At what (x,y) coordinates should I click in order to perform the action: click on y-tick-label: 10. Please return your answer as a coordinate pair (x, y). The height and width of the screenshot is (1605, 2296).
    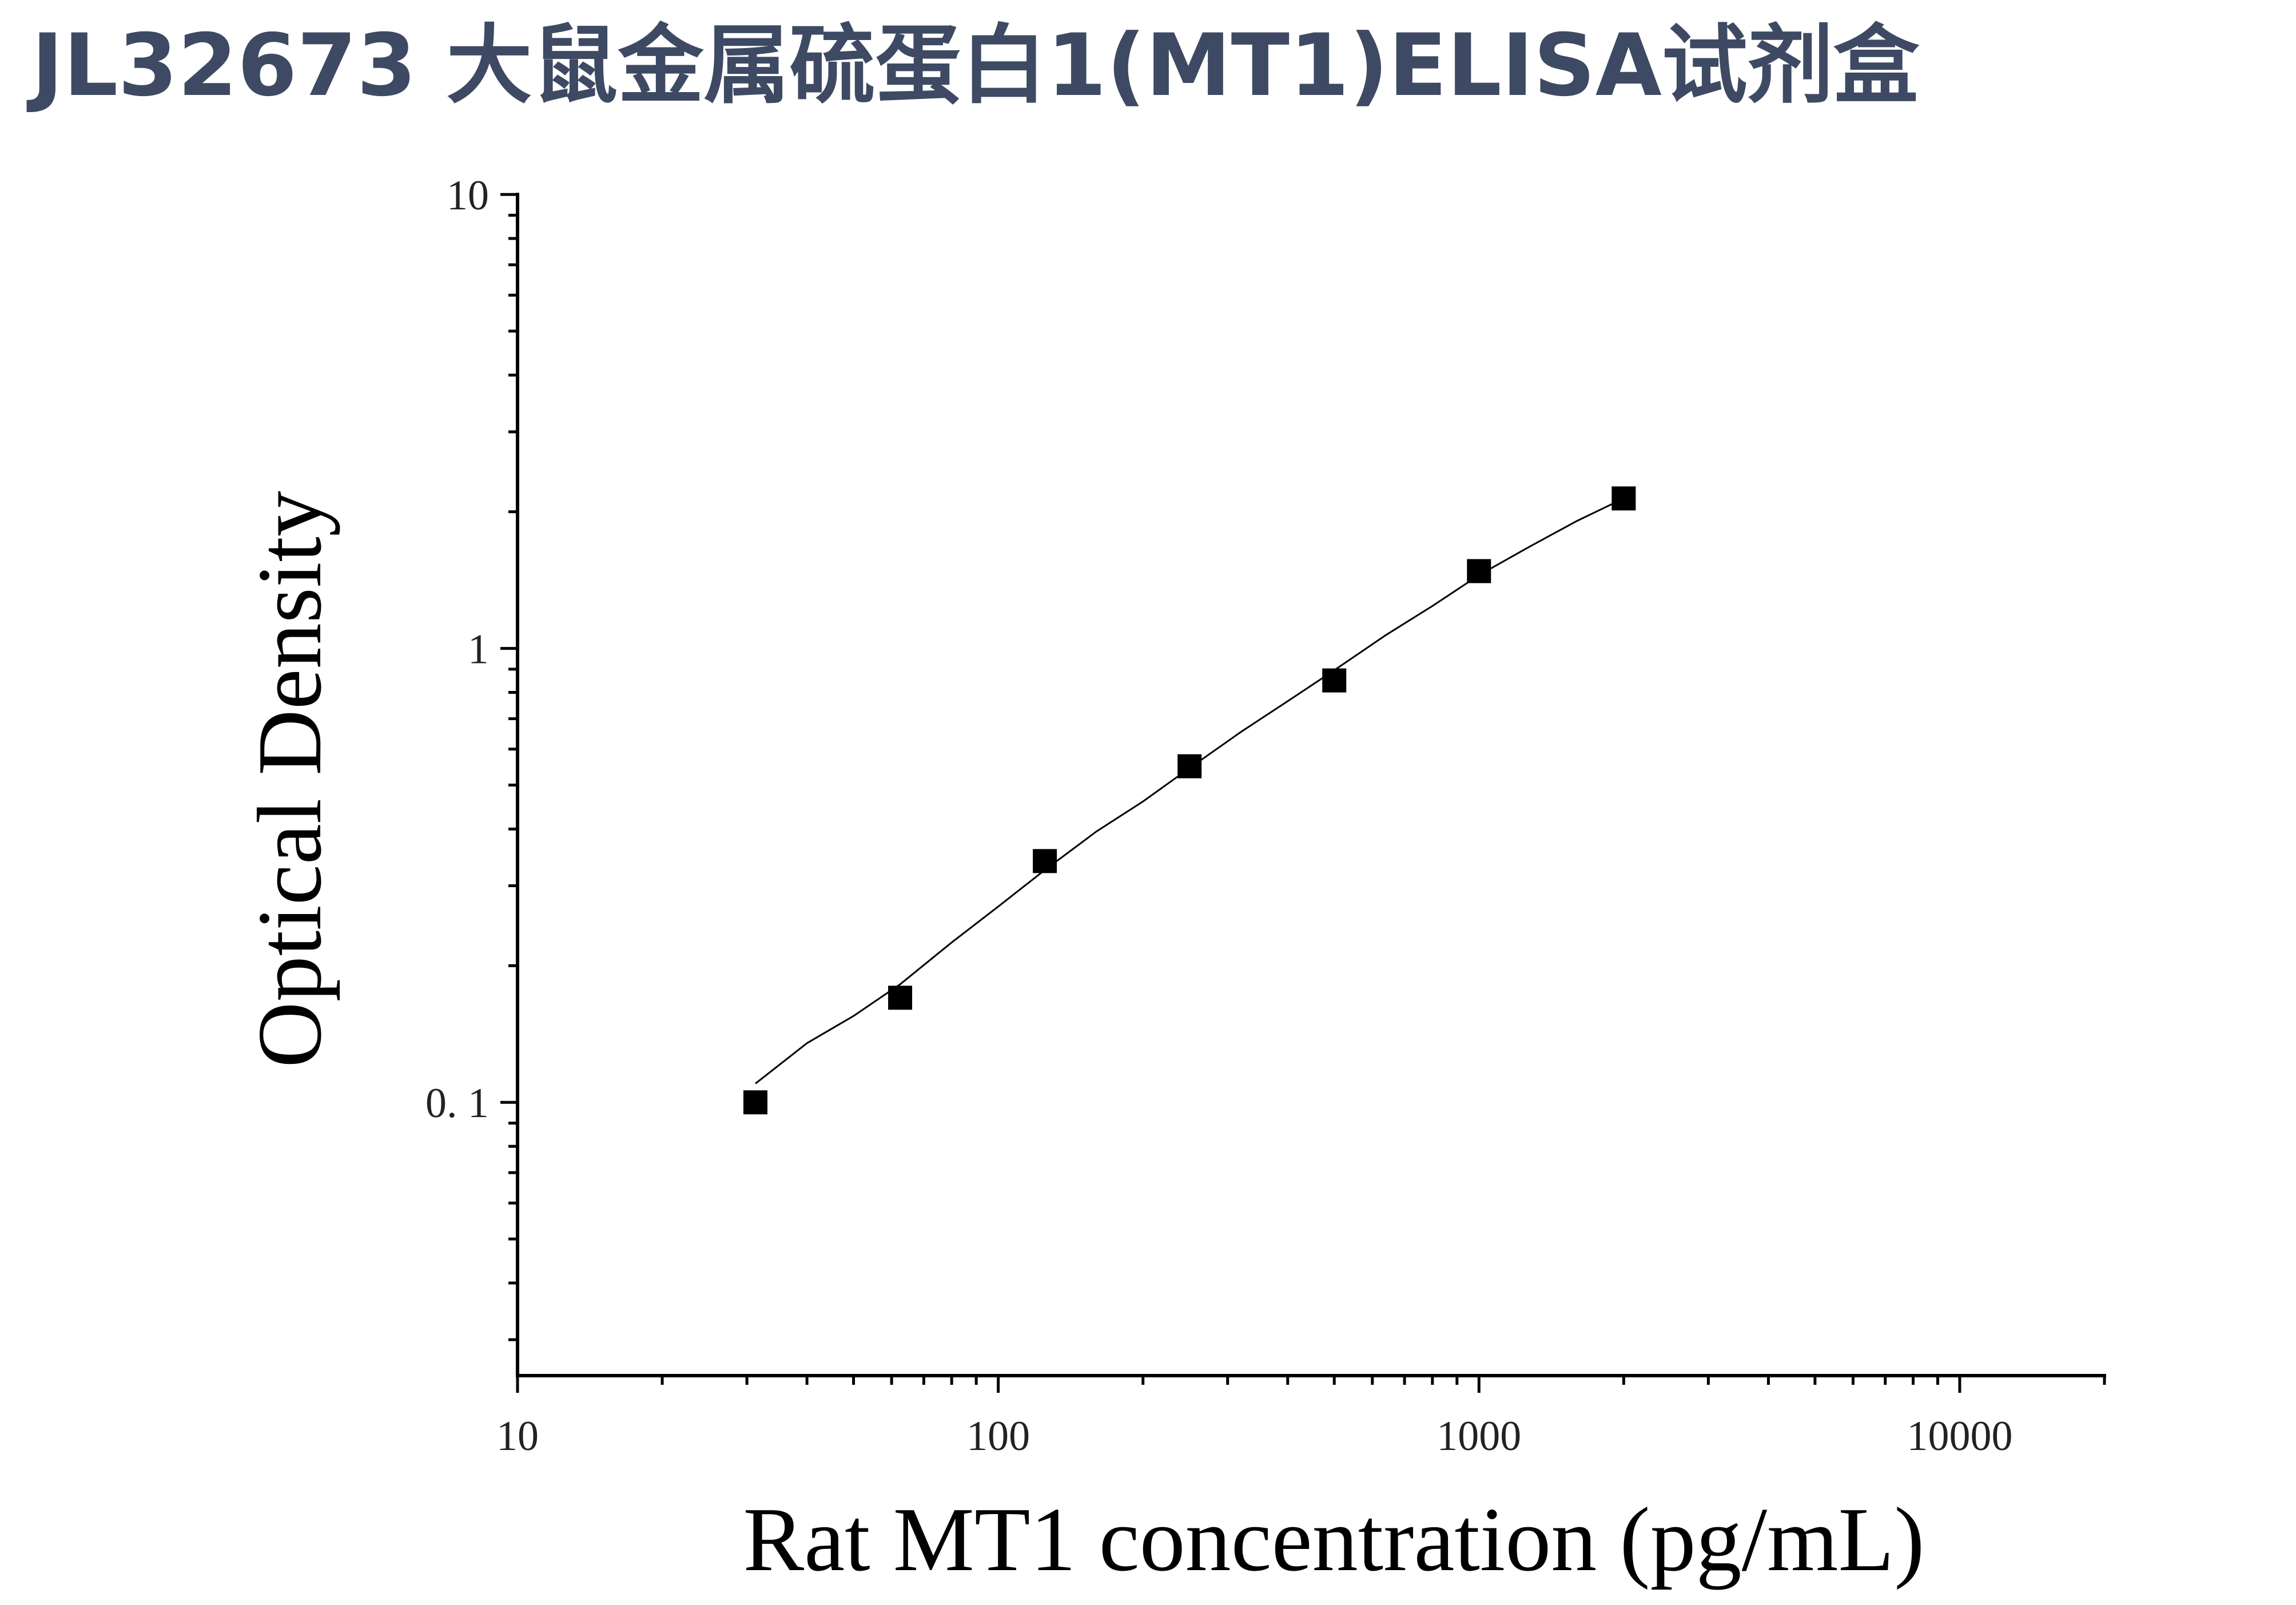
    Looking at the image, I should click on (468, 195).